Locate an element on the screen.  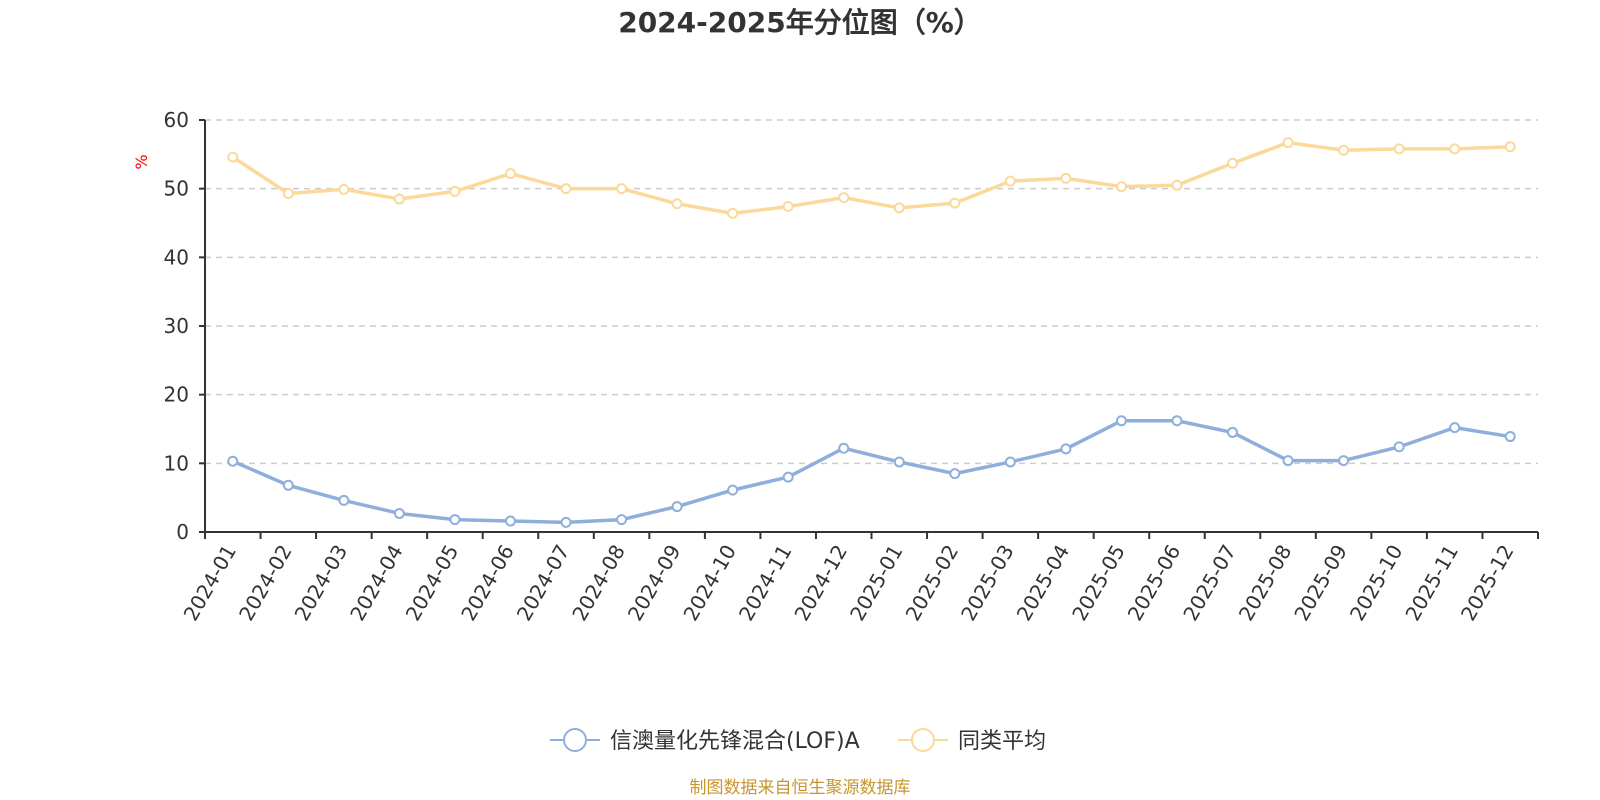
legend: 信澳量化先锋混合(LOF)A 同类平均 is located at coordinates (798, 741).